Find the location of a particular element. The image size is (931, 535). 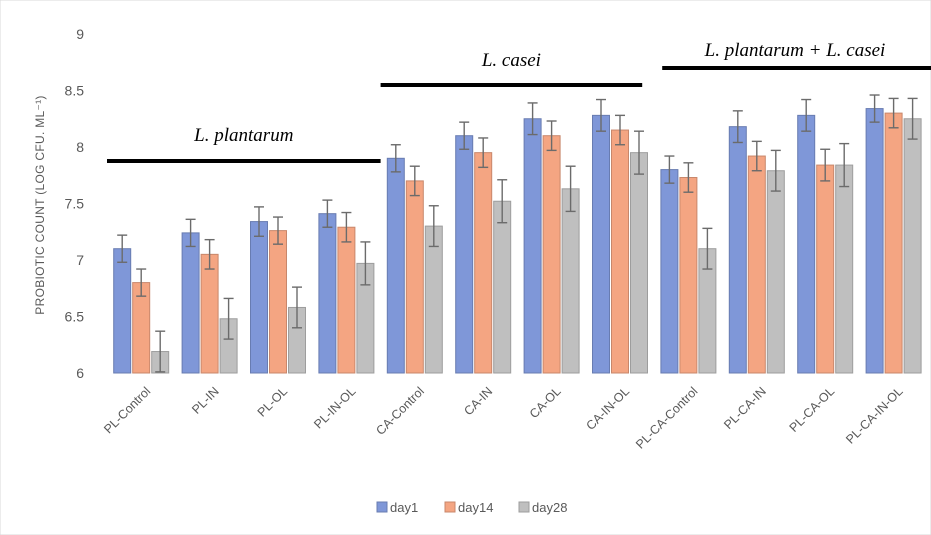

y-tick-label: 6 is located at coordinates (80, 373).